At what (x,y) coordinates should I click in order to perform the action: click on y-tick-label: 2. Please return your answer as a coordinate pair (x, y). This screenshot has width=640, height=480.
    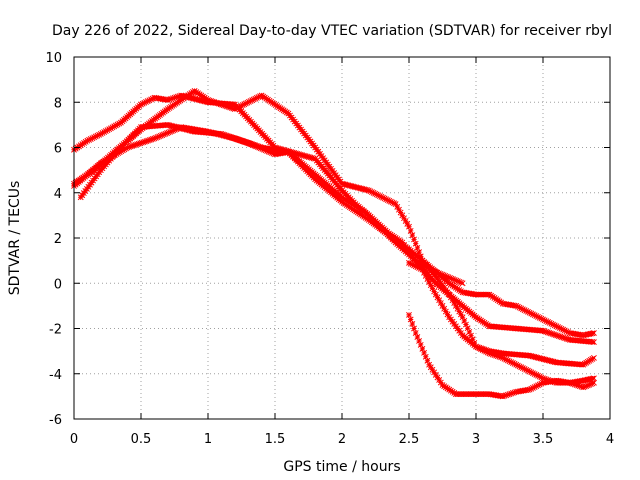
    Looking at the image, I should click on (58, 239).